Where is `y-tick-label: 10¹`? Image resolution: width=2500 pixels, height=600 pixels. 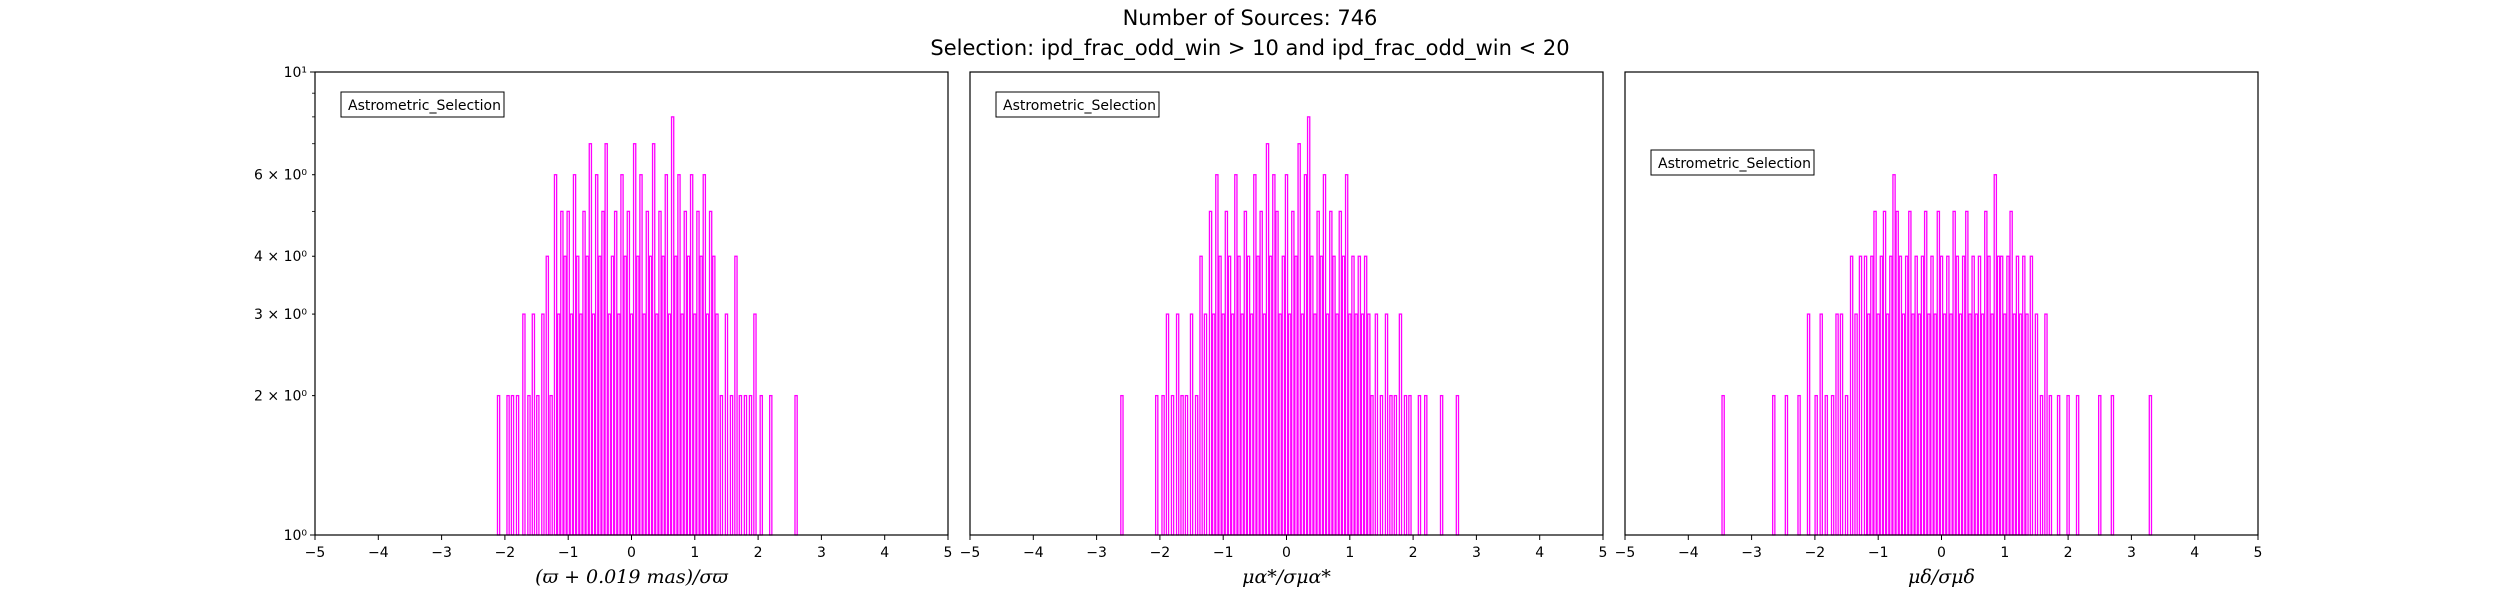 y-tick-label: 10¹ is located at coordinates (295, 73).